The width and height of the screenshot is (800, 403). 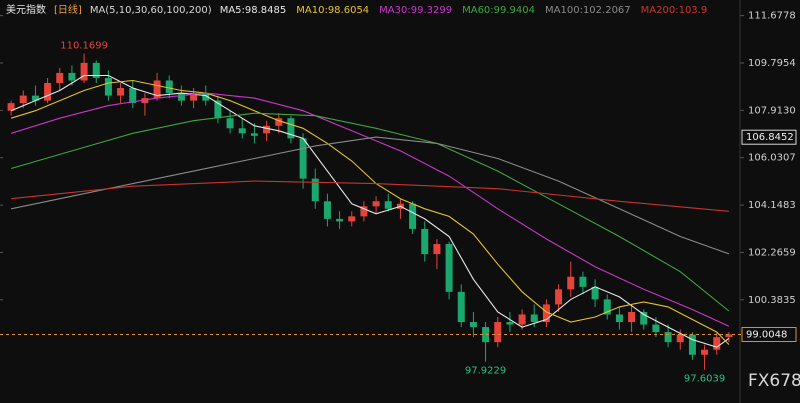 I want to click on y-tick-label: 106.0307, so click(x=772, y=158).